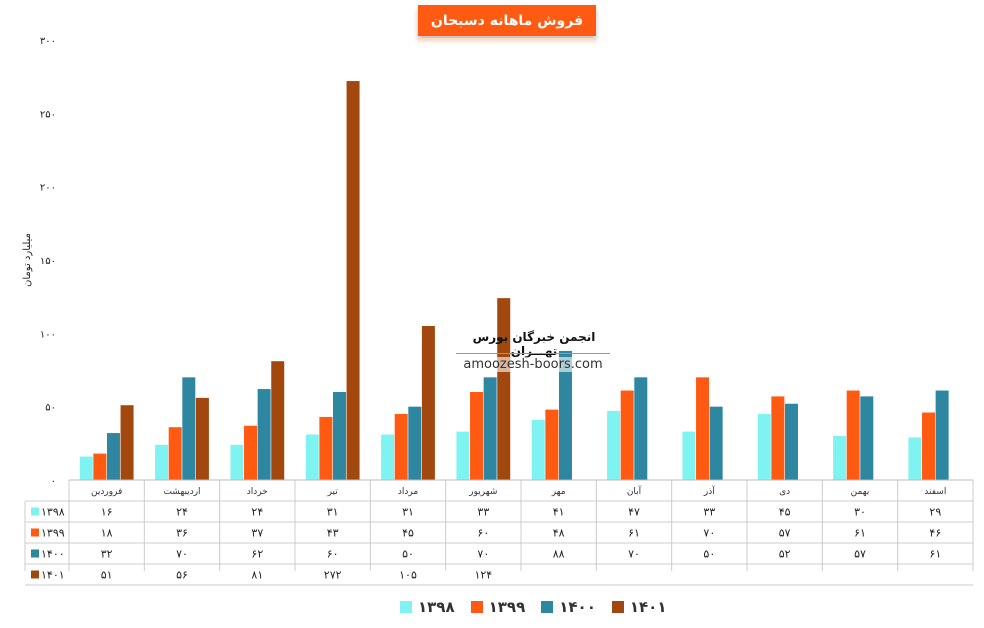 This screenshot has height=628, width=984. What do you see at coordinates (408, 575) in the screenshot?
I see `data-label: ۱۰۵` at bounding box center [408, 575].